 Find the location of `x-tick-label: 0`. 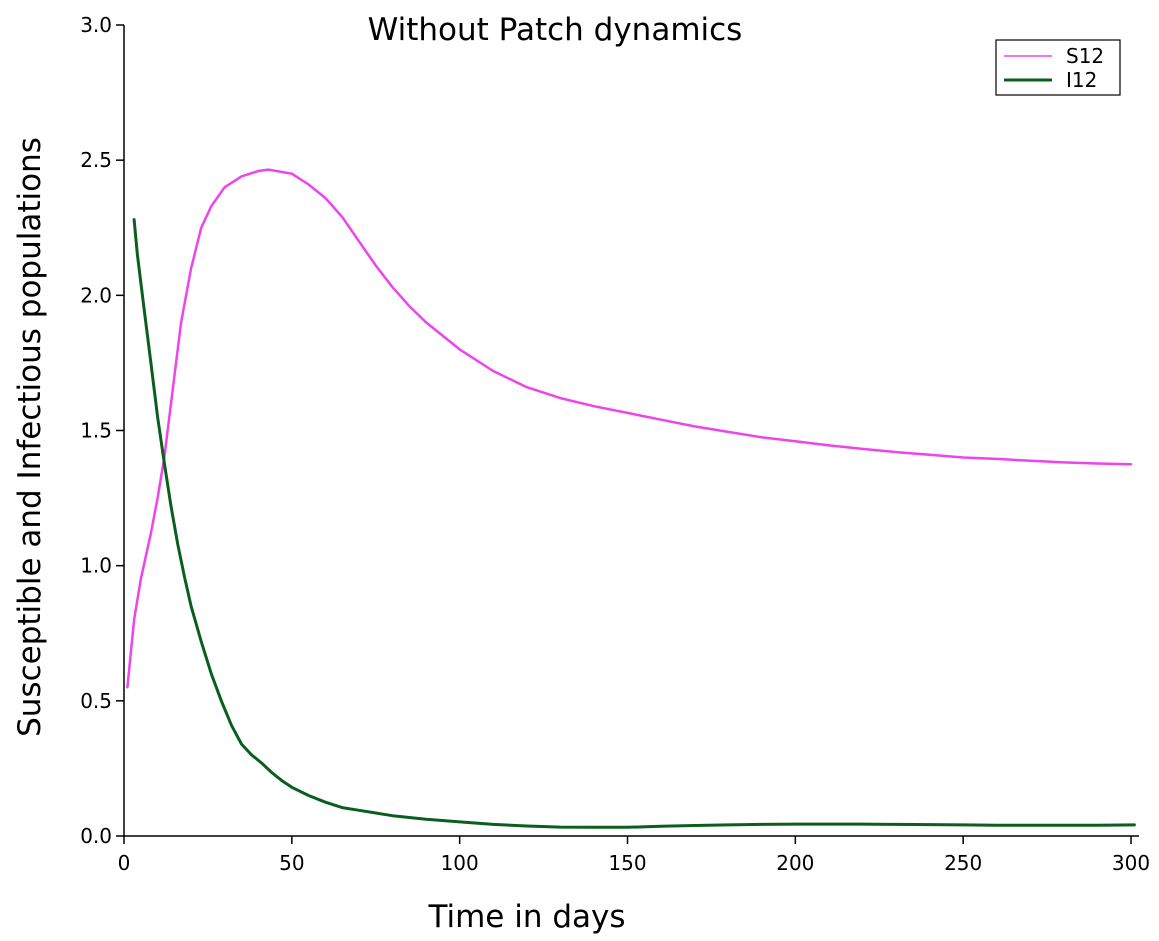

x-tick-label: 0 is located at coordinates (124, 863).